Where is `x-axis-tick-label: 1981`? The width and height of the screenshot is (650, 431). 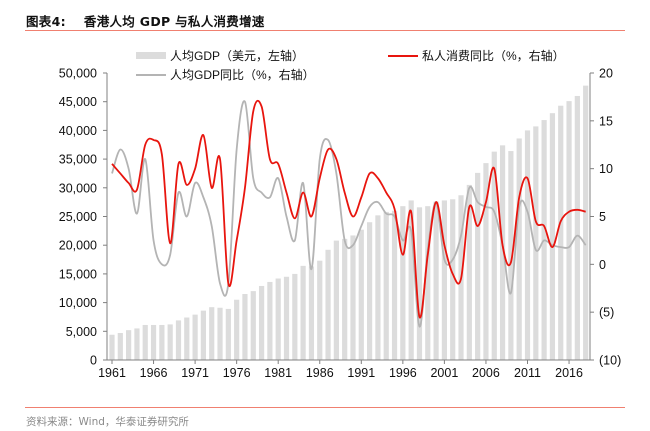
x-axis-tick-label: 1981 is located at coordinates (278, 373).